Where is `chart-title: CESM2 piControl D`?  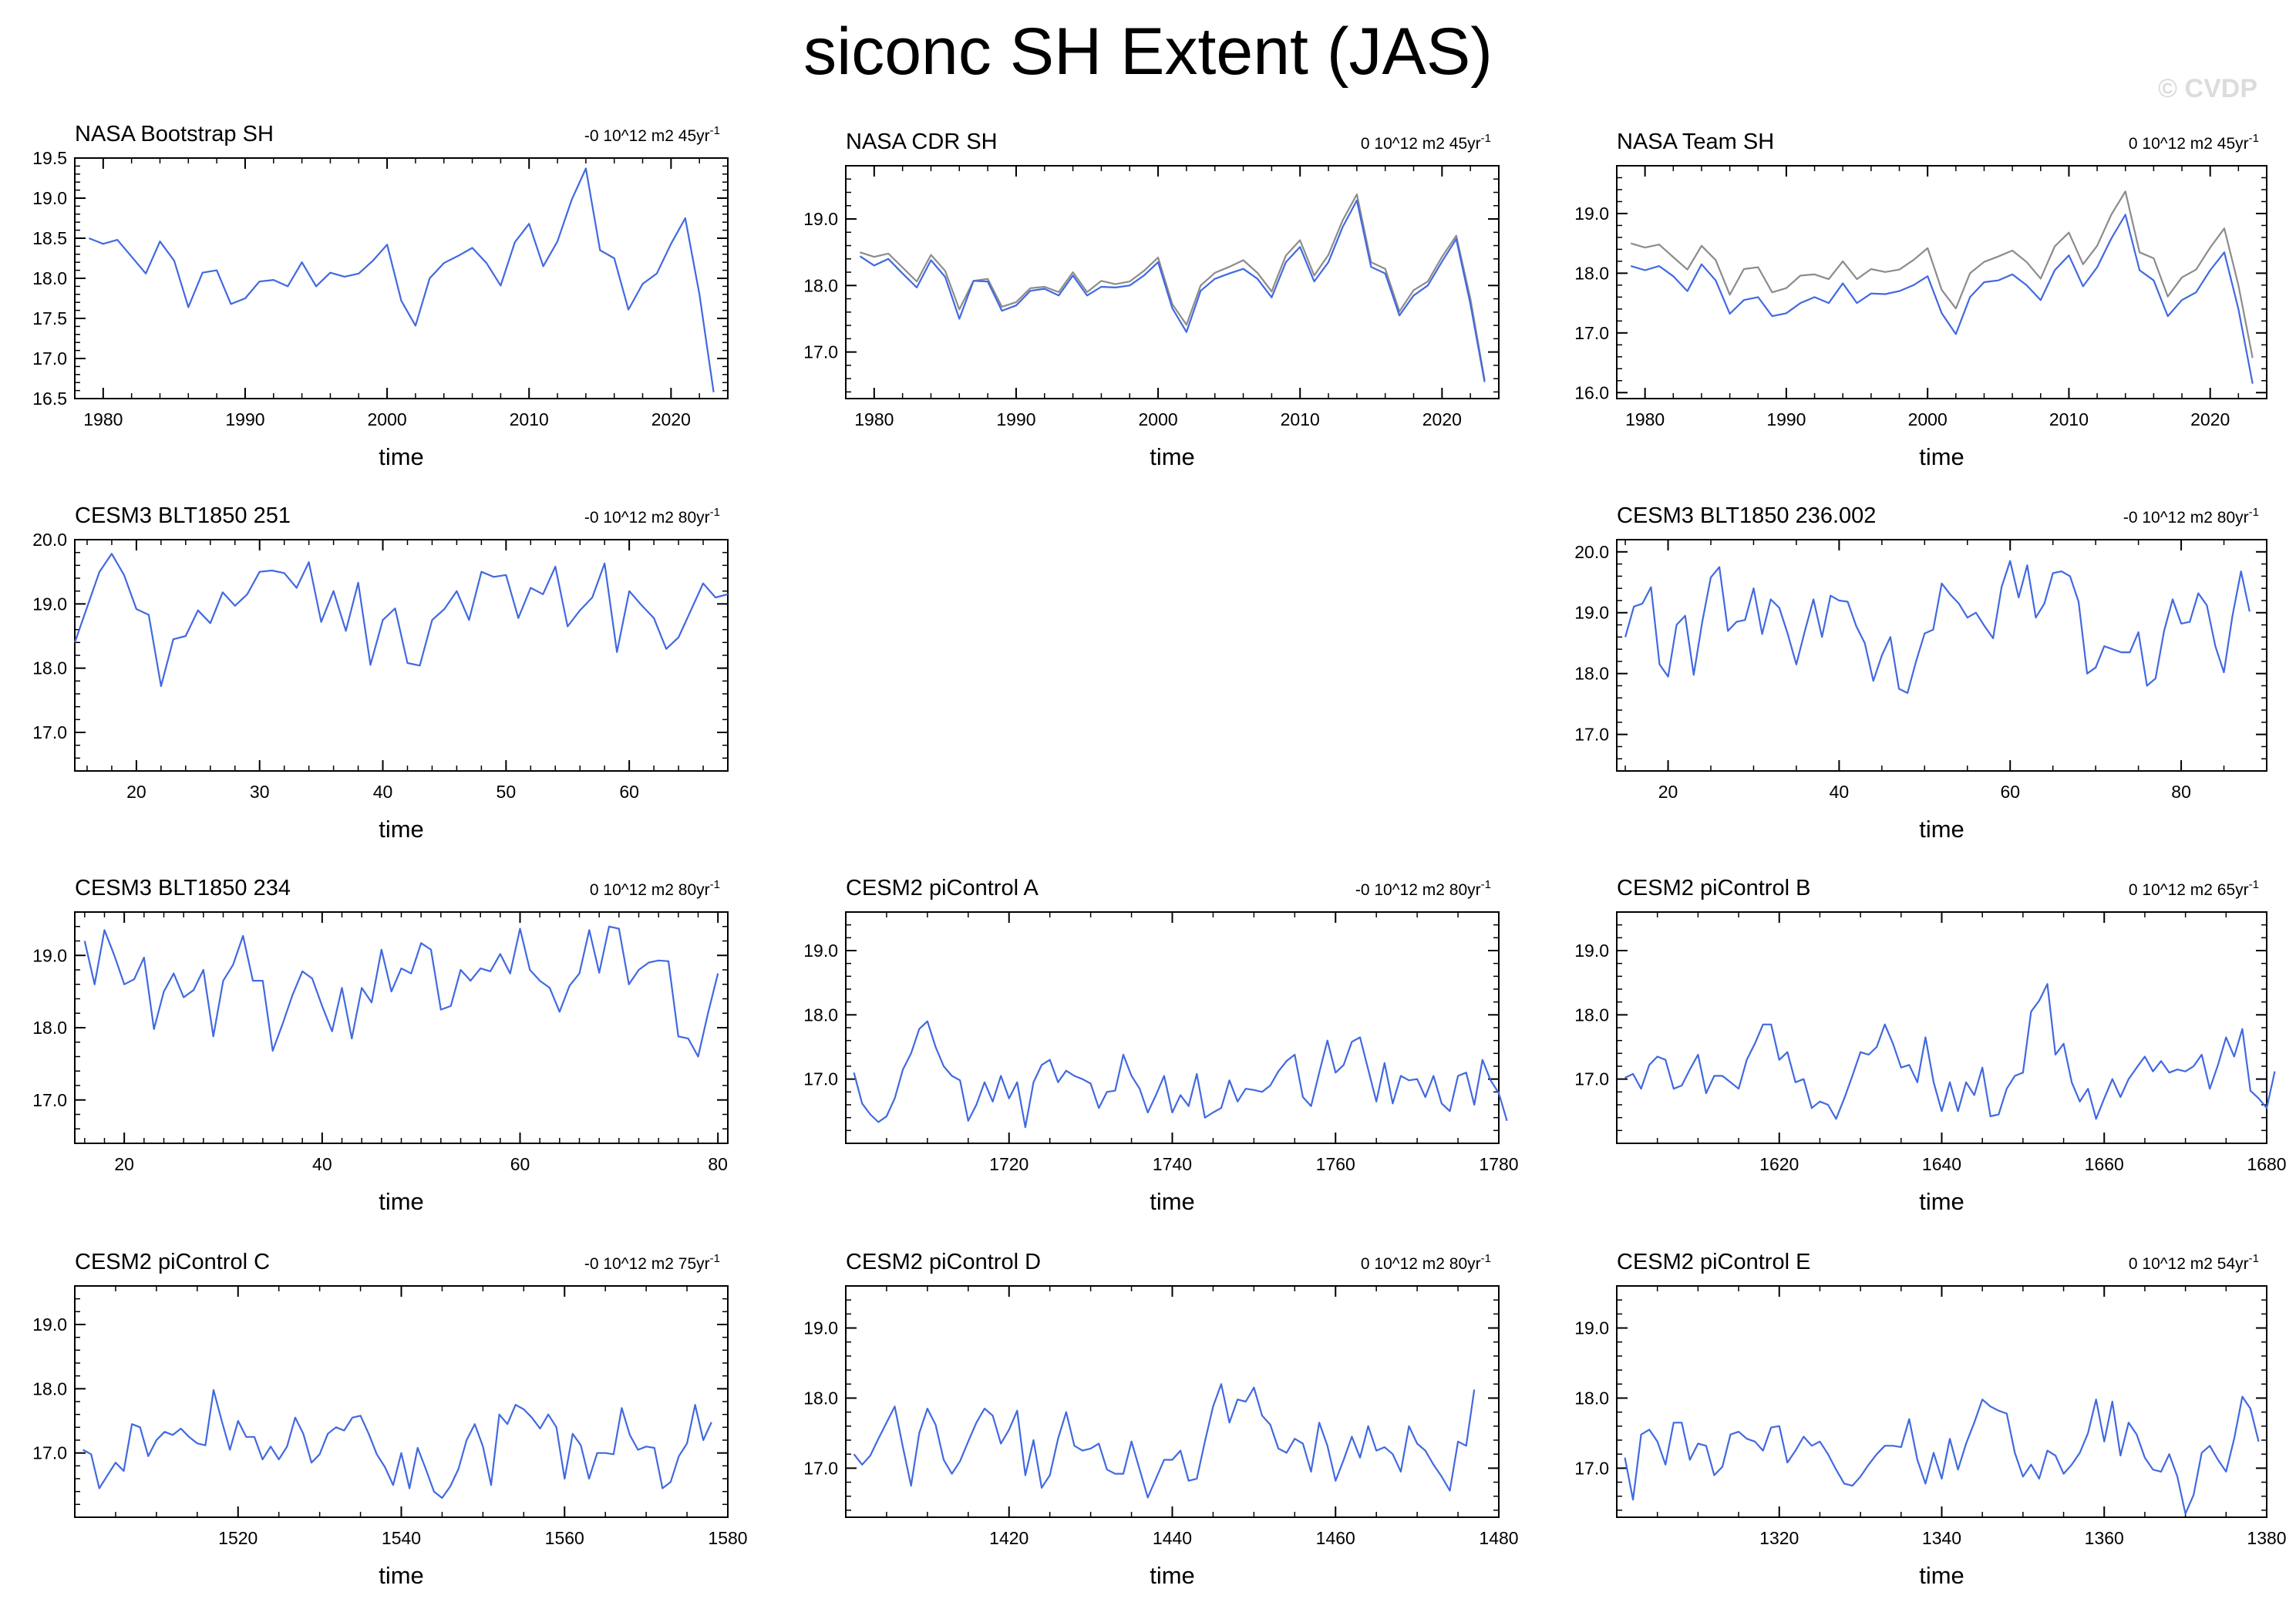
chart-title: CESM2 piControl D is located at coordinates (943, 1262).